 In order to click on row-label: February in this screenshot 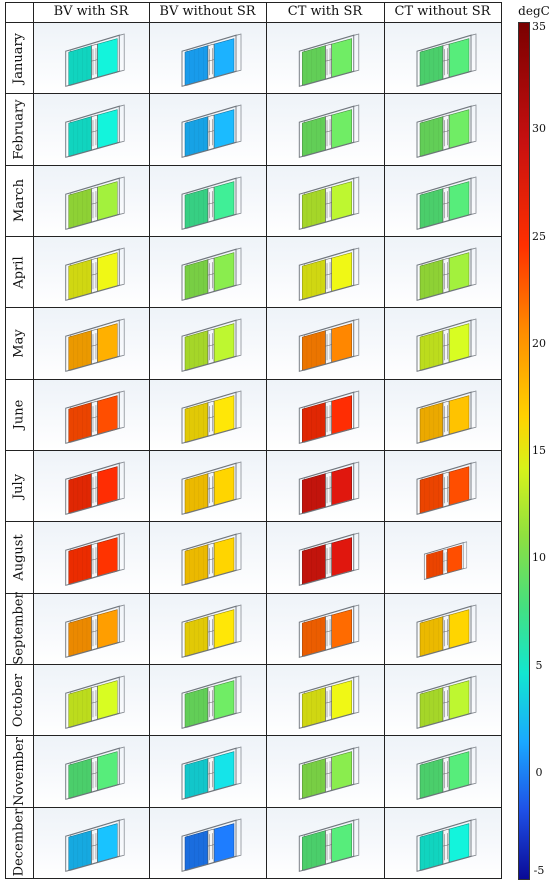, I will do `click(19, 129)`.